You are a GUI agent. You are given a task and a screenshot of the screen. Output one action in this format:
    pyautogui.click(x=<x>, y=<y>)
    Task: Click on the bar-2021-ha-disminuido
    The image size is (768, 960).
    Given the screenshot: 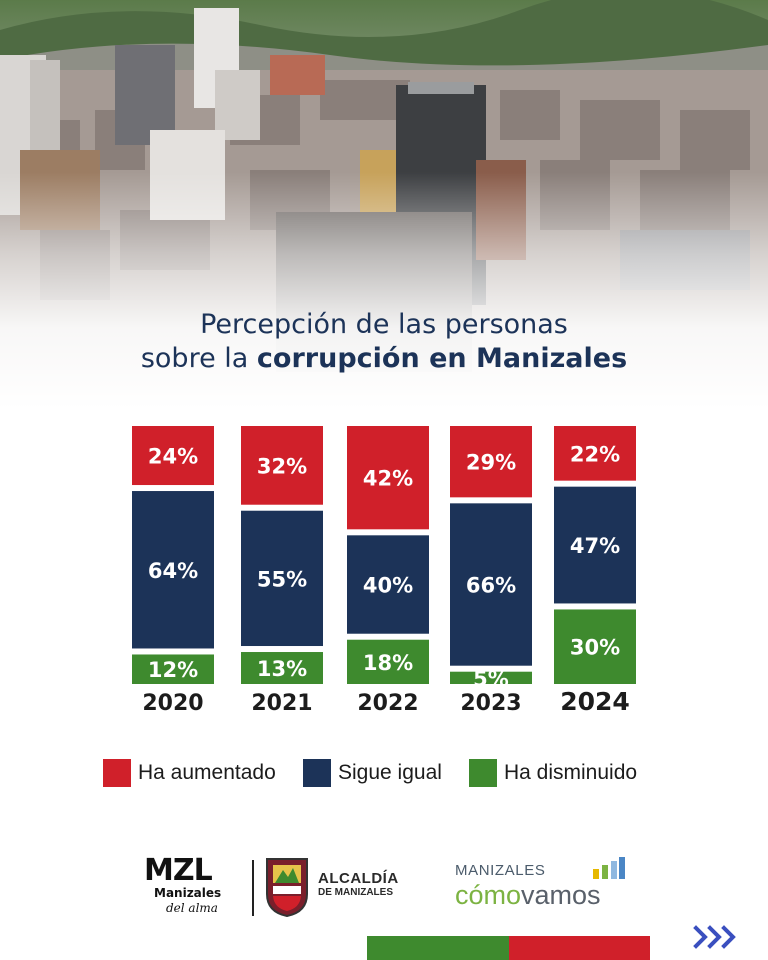 What is the action you would take?
    pyautogui.click(x=282, y=668)
    